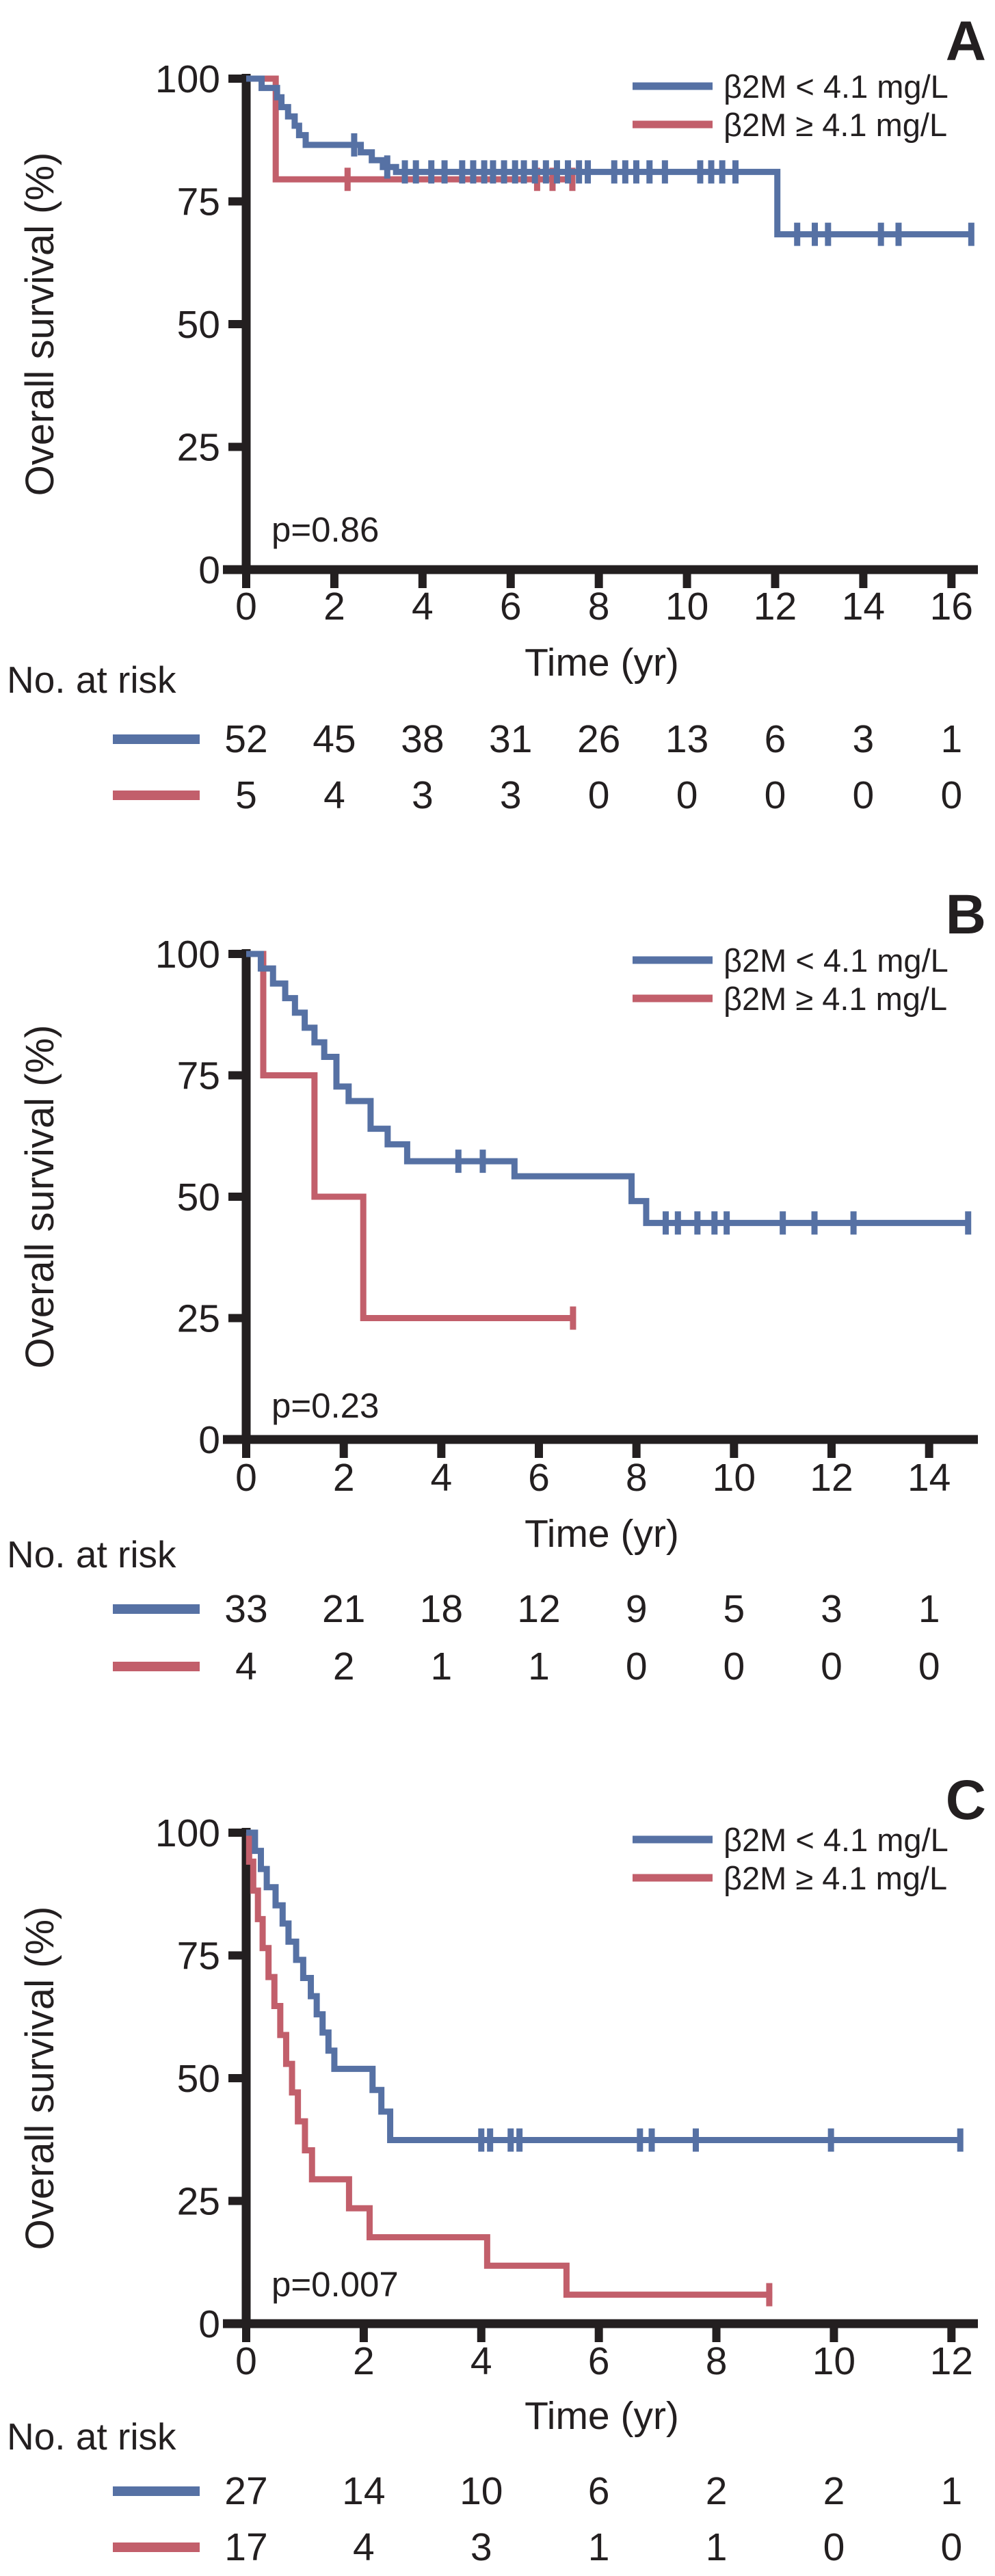 Image resolution: width=995 pixels, height=2576 pixels. I want to click on at-risk-count-low-A: 31, so click(510, 739).